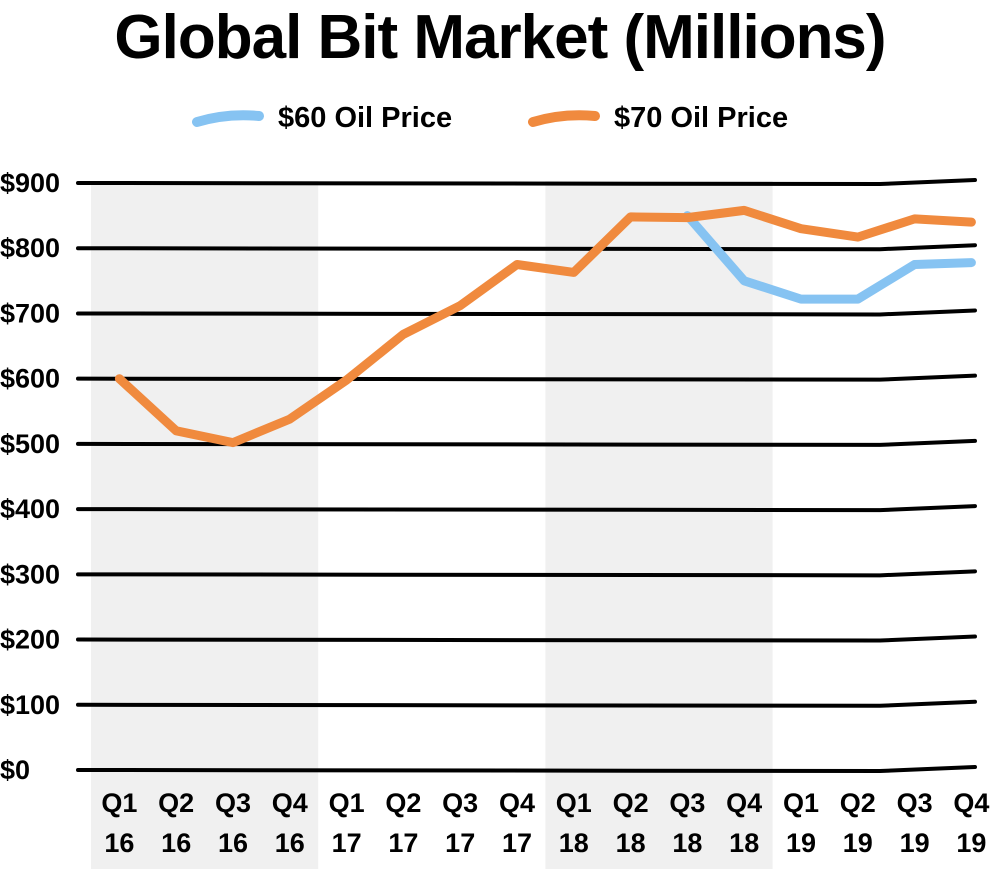  What do you see at coordinates (30, 640) in the screenshot?
I see `y-tick-label: $200` at bounding box center [30, 640].